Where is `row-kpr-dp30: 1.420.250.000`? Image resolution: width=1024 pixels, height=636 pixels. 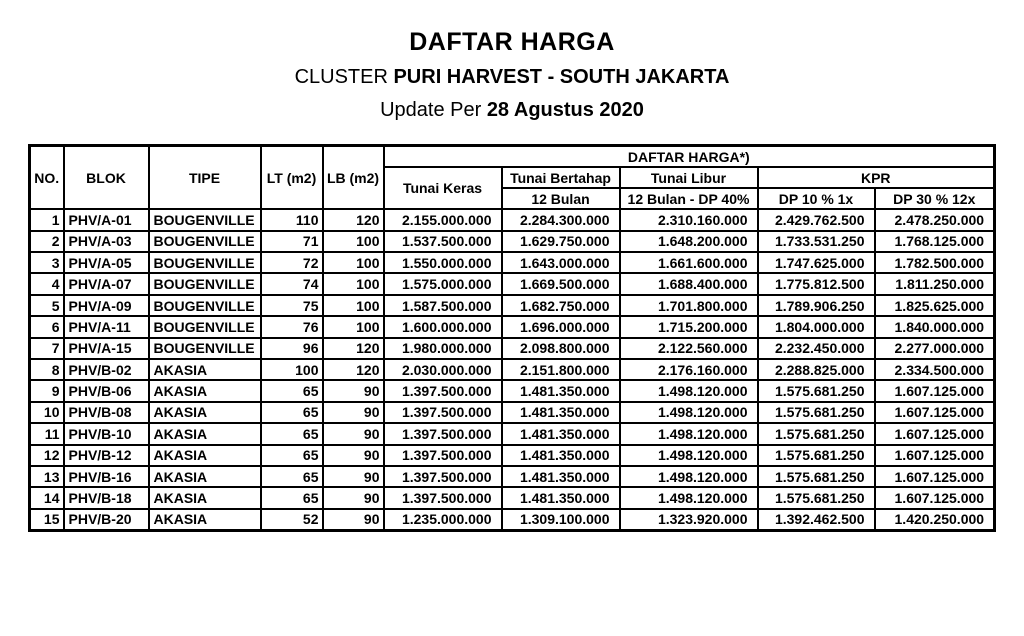 row-kpr-dp30: 1.420.250.000 is located at coordinates (934, 519).